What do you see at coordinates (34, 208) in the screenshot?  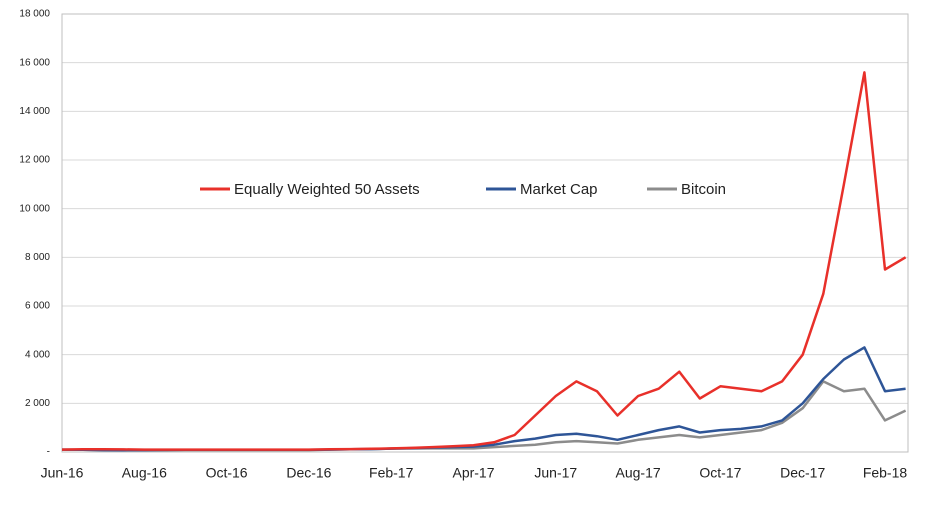 I see `y-tick-label: 10 000` at bounding box center [34, 208].